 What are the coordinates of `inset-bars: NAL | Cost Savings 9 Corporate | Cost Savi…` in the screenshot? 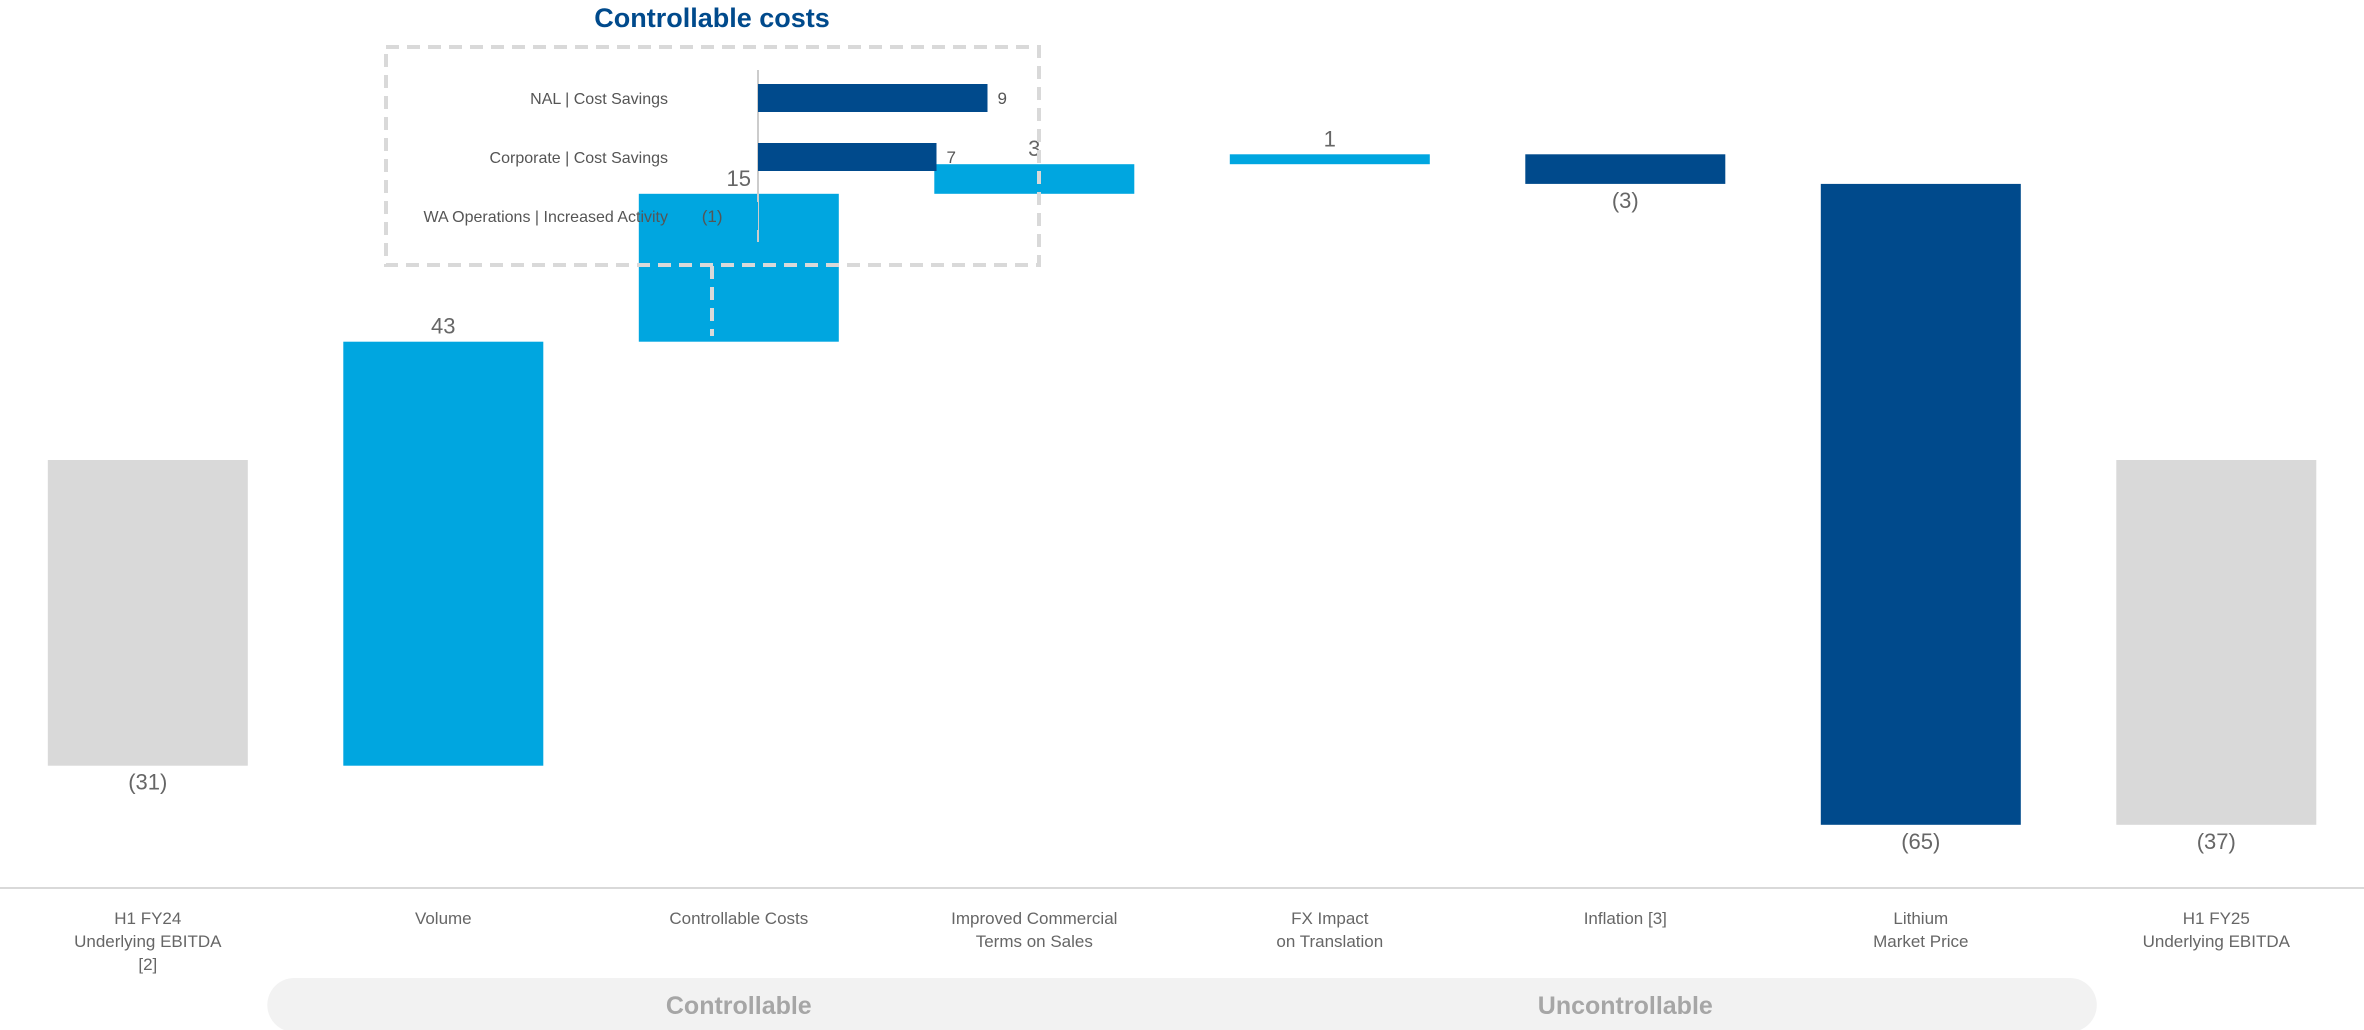 It's located at (715, 157).